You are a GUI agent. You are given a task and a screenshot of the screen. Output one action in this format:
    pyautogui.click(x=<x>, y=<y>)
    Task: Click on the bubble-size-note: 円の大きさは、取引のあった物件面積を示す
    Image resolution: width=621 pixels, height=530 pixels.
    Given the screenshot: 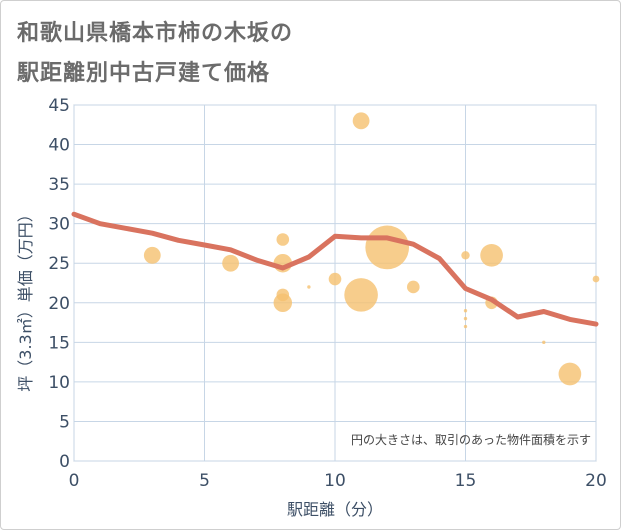 What is the action you would take?
    pyautogui.click(x=471, y=439)
    